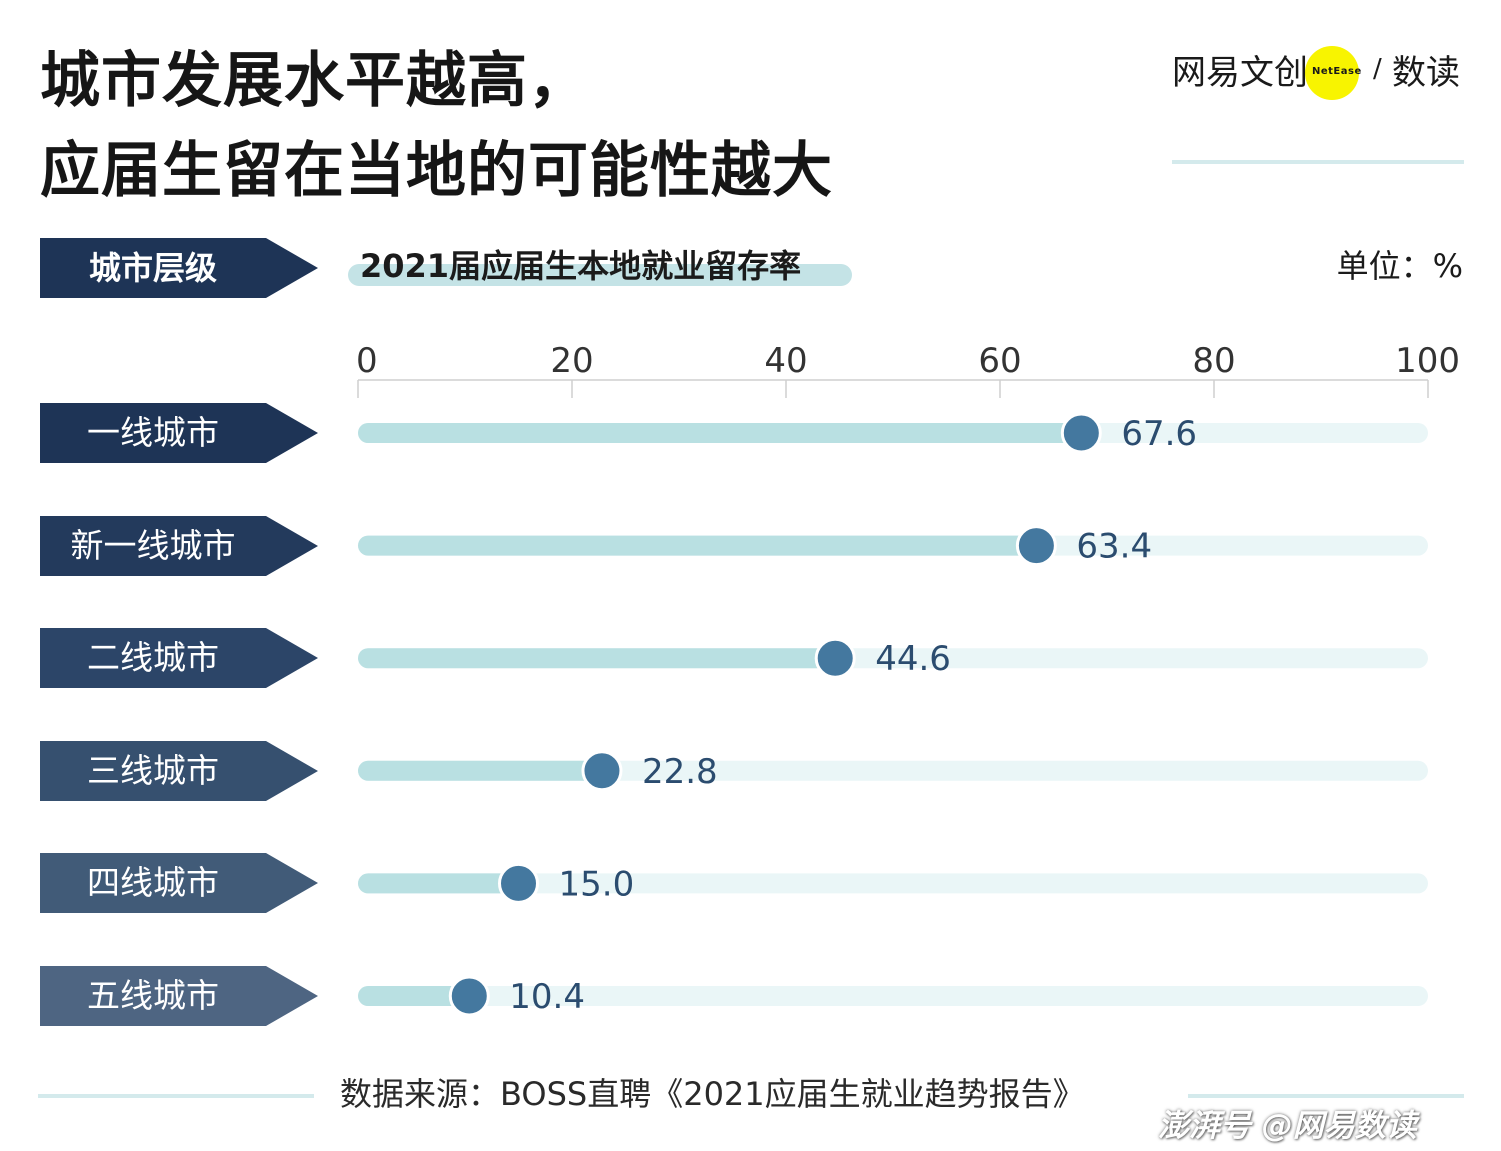 The width and height of the screenshot is (1501, 1151). Describe the element at coordinates (153, 658) in the screenshot. I see `category-label: 二线城市` at that location.